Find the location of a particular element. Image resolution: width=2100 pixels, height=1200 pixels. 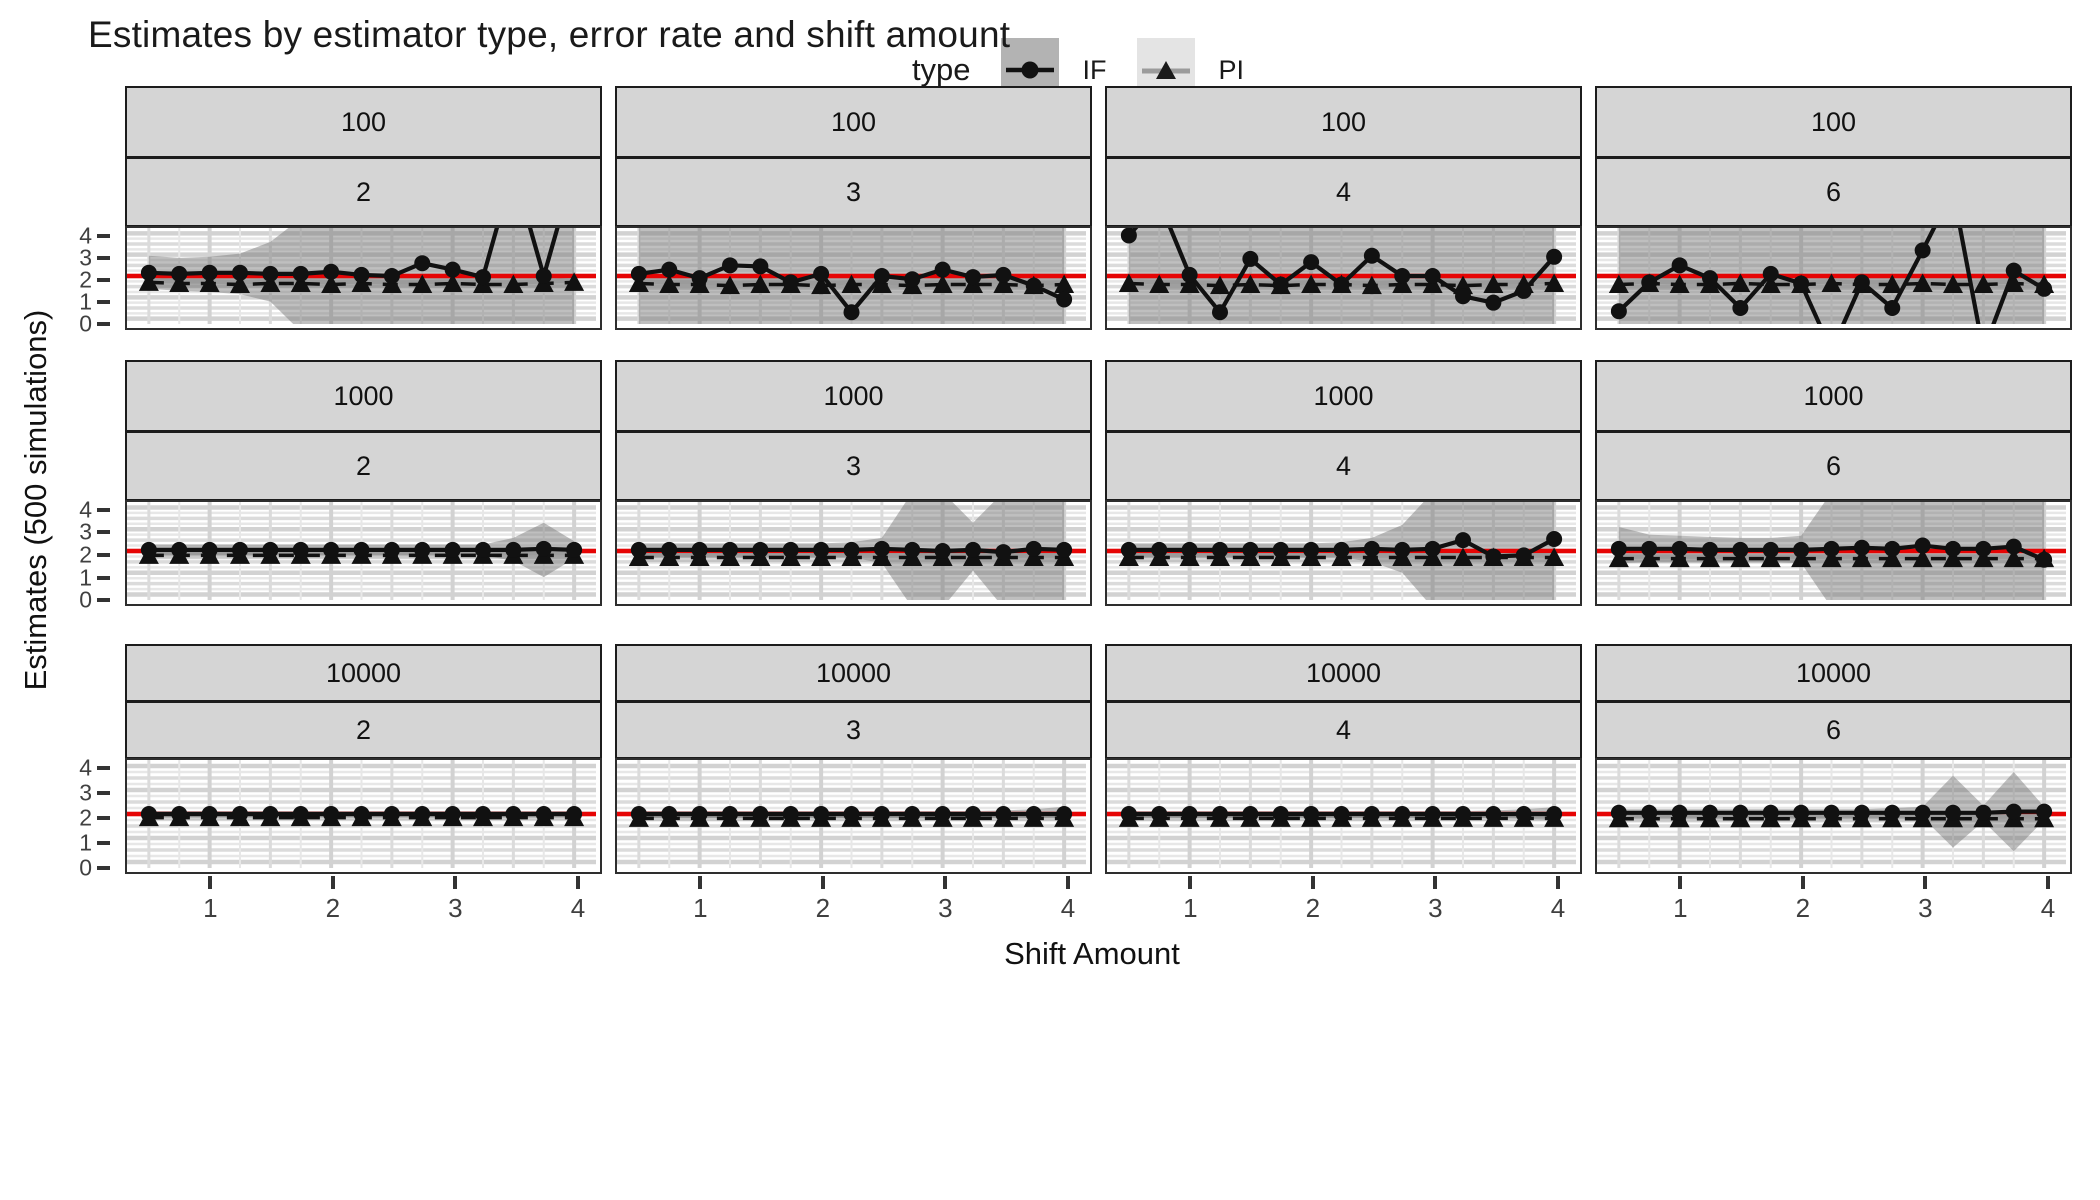

y-tick-label: 4 is located at coordinates (85, 509).